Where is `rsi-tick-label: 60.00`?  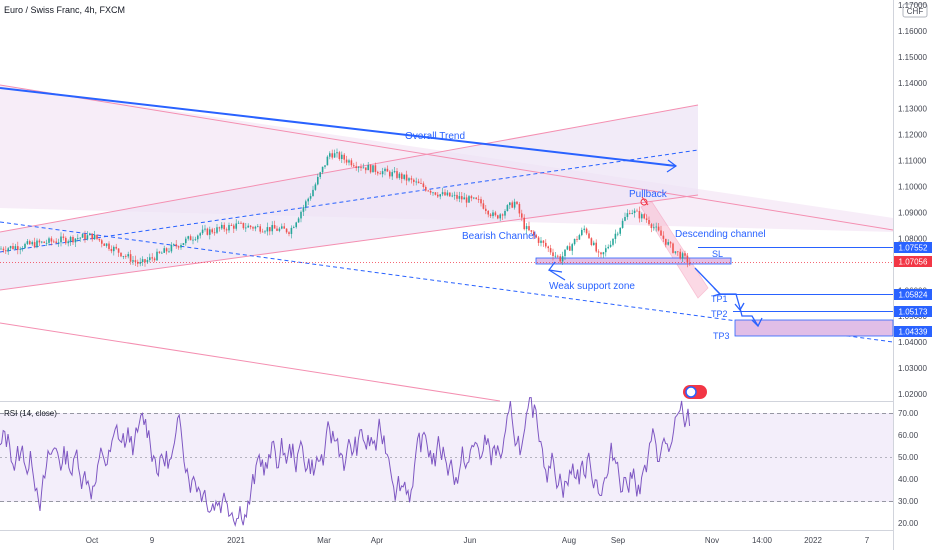
rsi-tick-label: 60.00 is located at coordinates (908, 435).